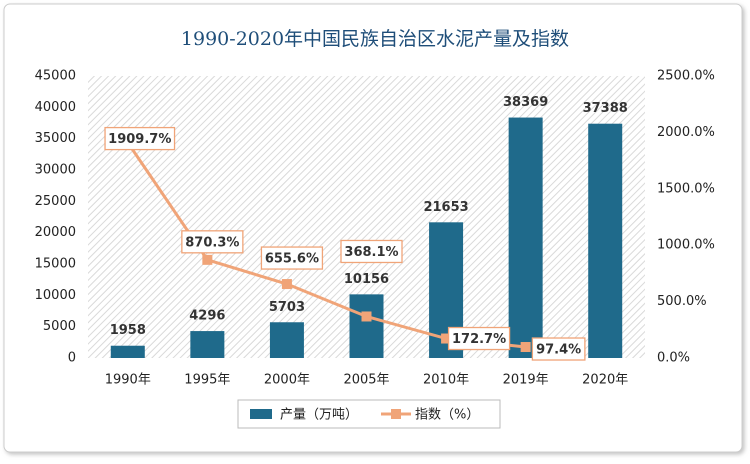 Image resolution: width=750 pixels, height=464 pixels. I want to click on value-label: 1958, so click(128, 330).